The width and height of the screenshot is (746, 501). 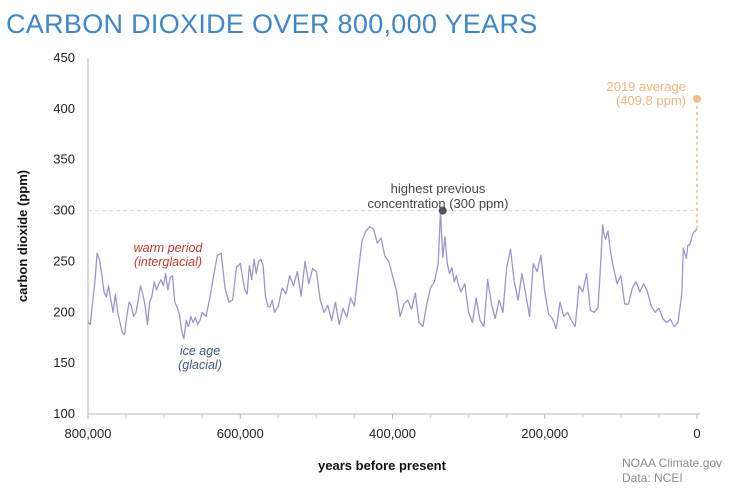 What do you see at coordinates (652, 478) in the screenshot?
I see `credit-line-2: Data: NCEI` at bounding box center [652, 478].